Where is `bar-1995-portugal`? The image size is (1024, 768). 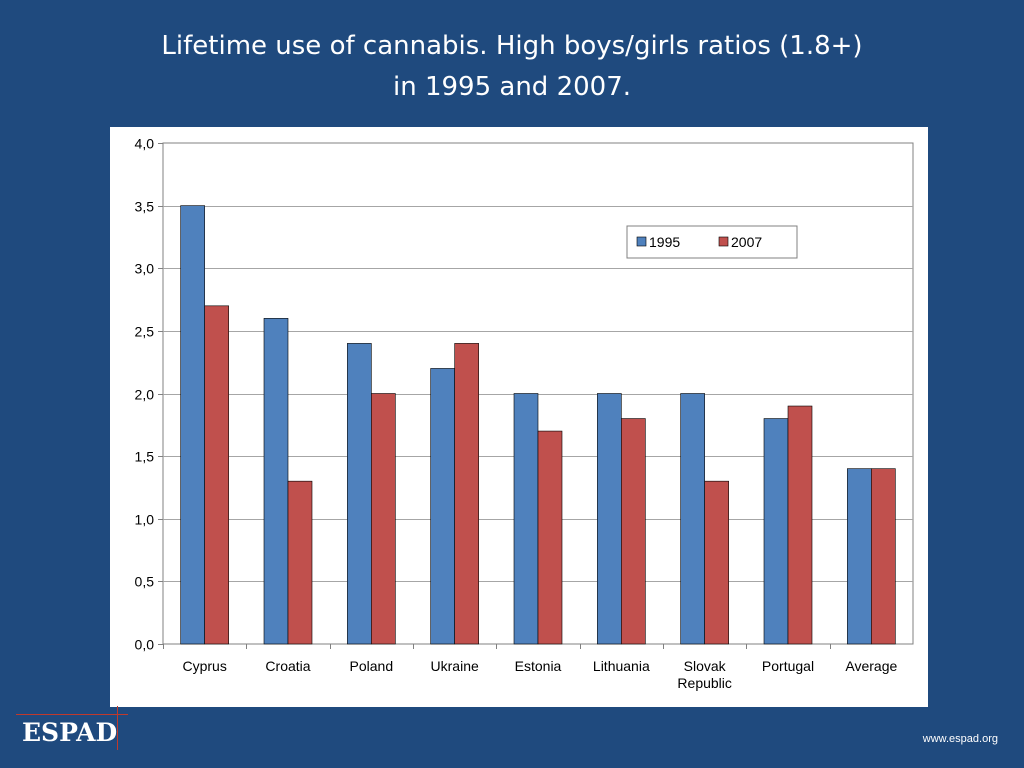 bar-1995-portugal is located at coordinates (776, 531).